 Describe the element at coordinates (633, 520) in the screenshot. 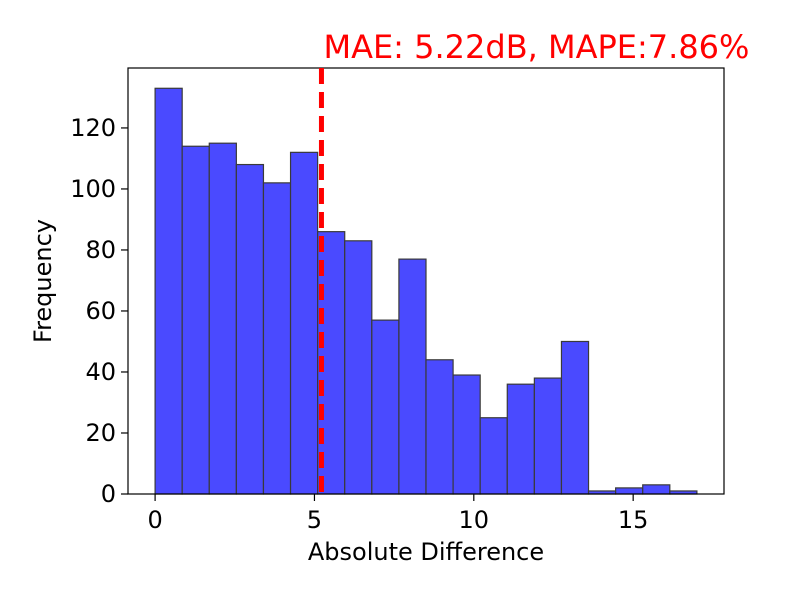

I see `x-tick-label: 15` at that location.